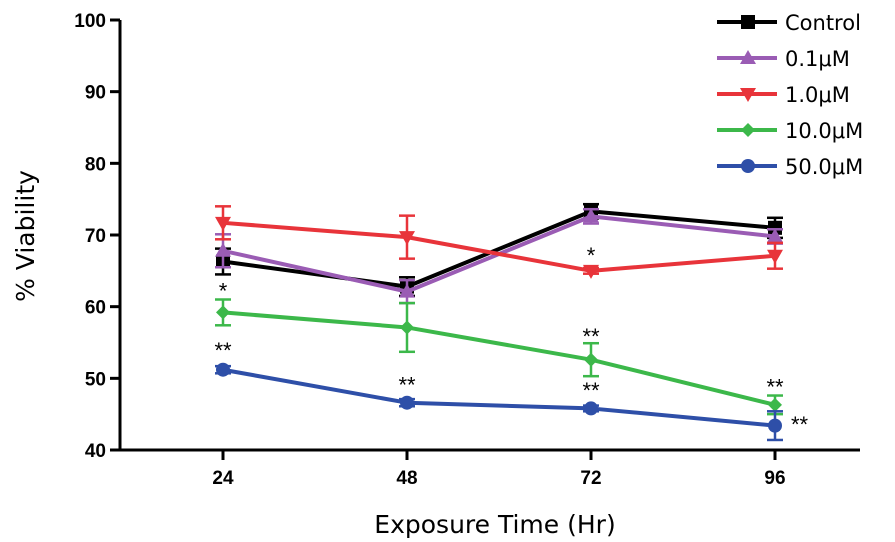  I want to click on data-point-control, so click(775, 227).